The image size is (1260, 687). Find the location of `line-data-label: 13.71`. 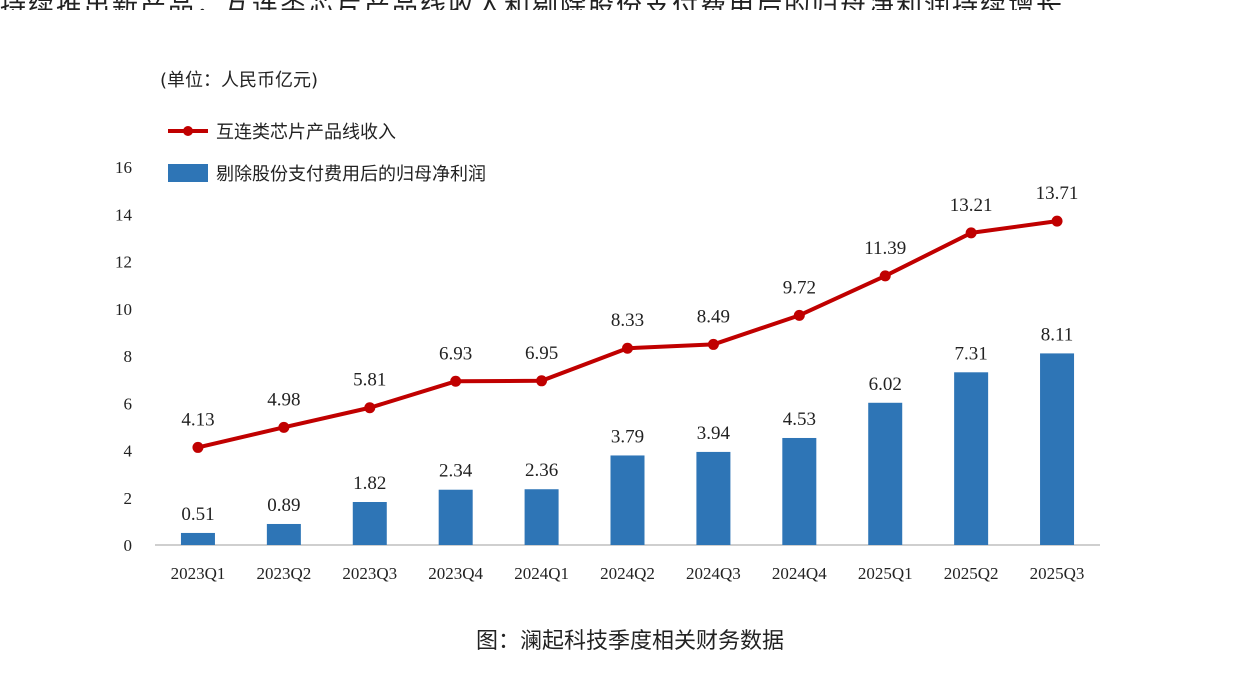

line-data-label: 13.71 is located at coordinates (1057, 193).